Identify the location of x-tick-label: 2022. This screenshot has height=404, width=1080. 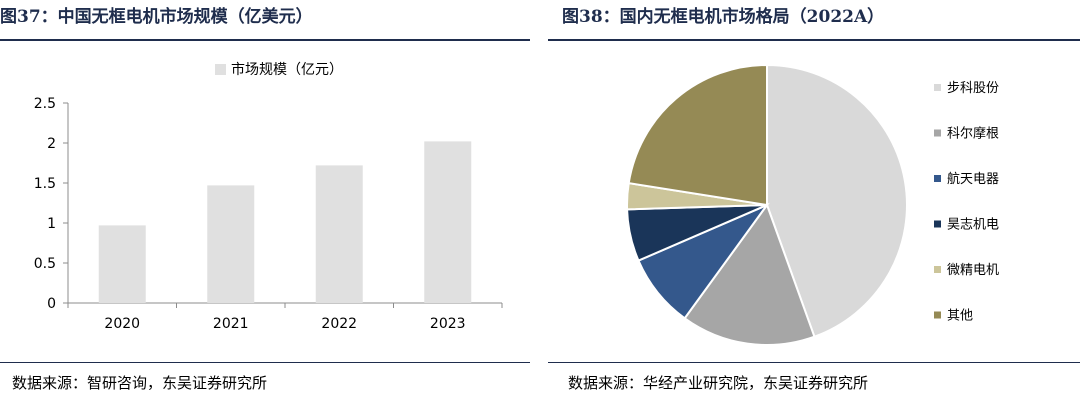
(339, 324).